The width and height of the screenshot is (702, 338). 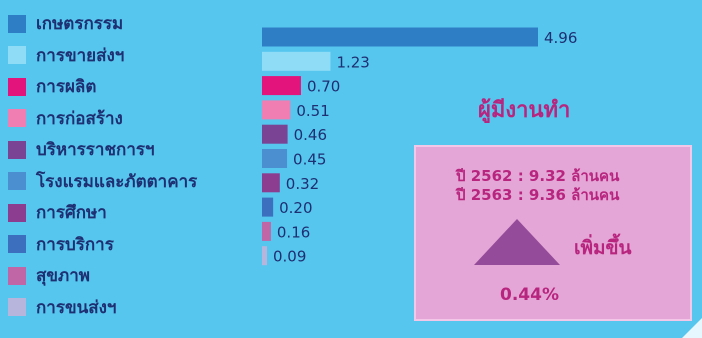 I want to click on legend-label: การบริการ, so click(x=75, y=244).